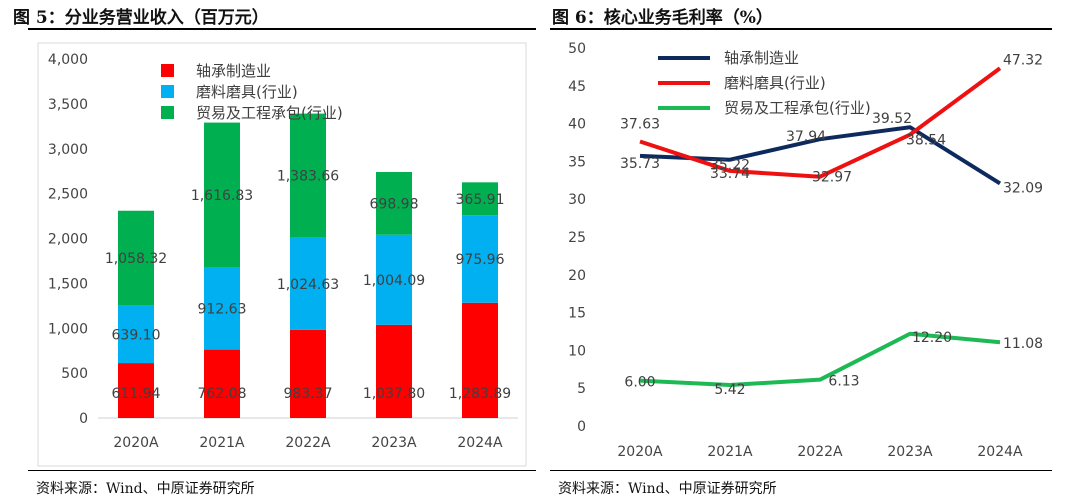  I want to click on data-label: 38.54, so click(926, 141).